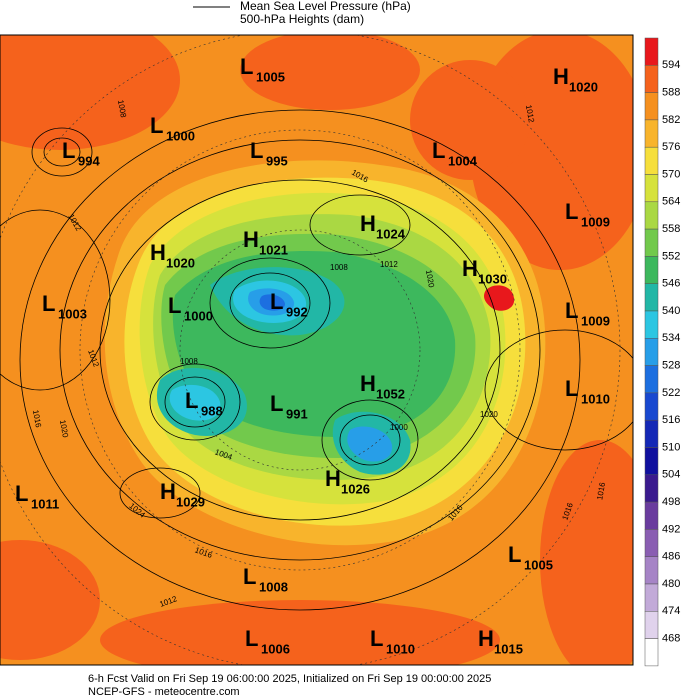  I want to click on center-value: 1004, so click(463, 160).